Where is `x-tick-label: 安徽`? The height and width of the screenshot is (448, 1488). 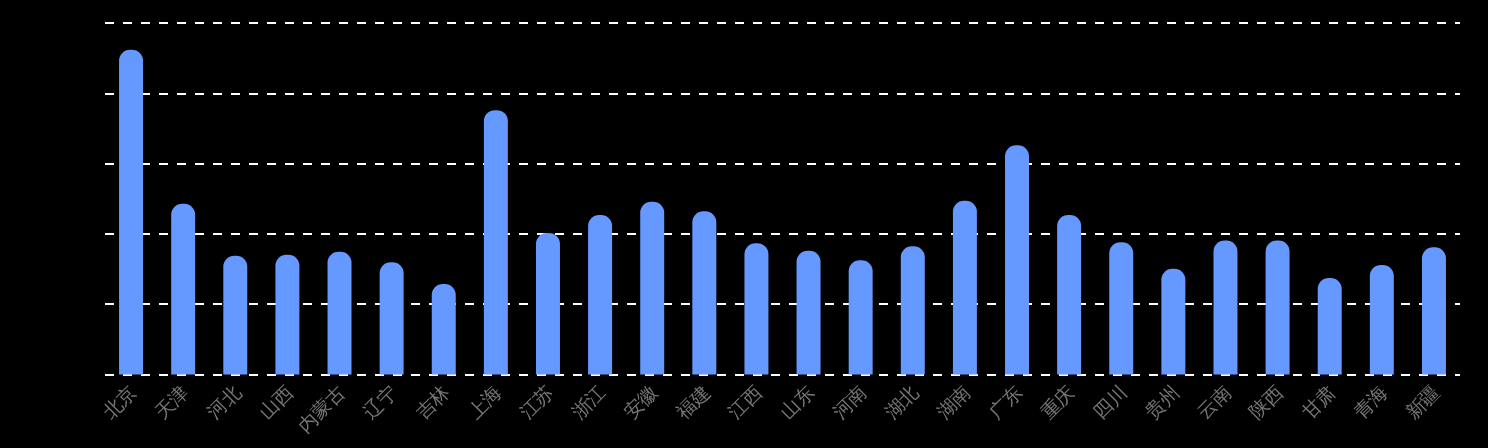 x-tick-label: 安徽 is located at coordinates (640, 401).